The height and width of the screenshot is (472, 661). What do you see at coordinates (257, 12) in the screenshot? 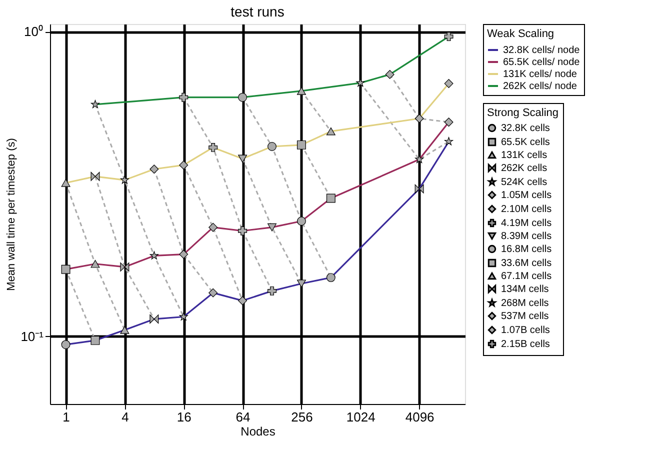
I see `chart-title: test runs` at bounding box center [257, 12].